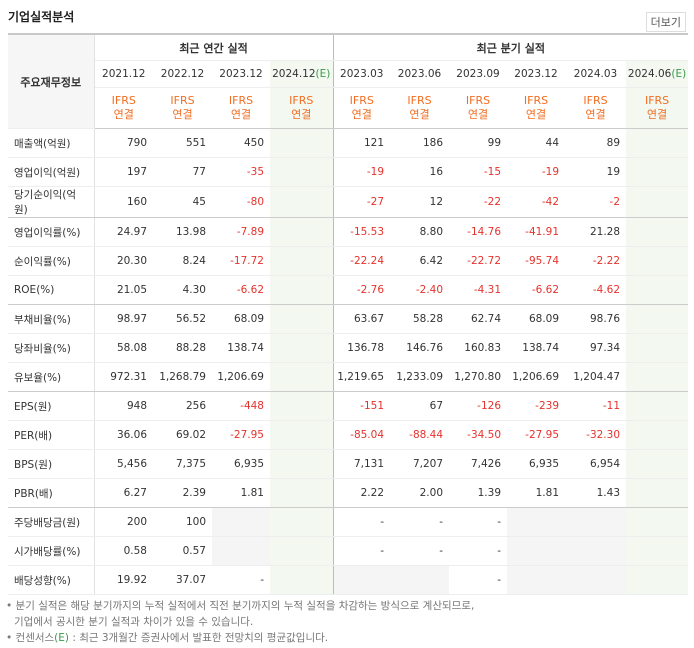 The width and height of the screenshot is (694, 648). Describe the element at coordinates (361, 435) in the screenshot. I see `value-cell: -85.04` at that location.